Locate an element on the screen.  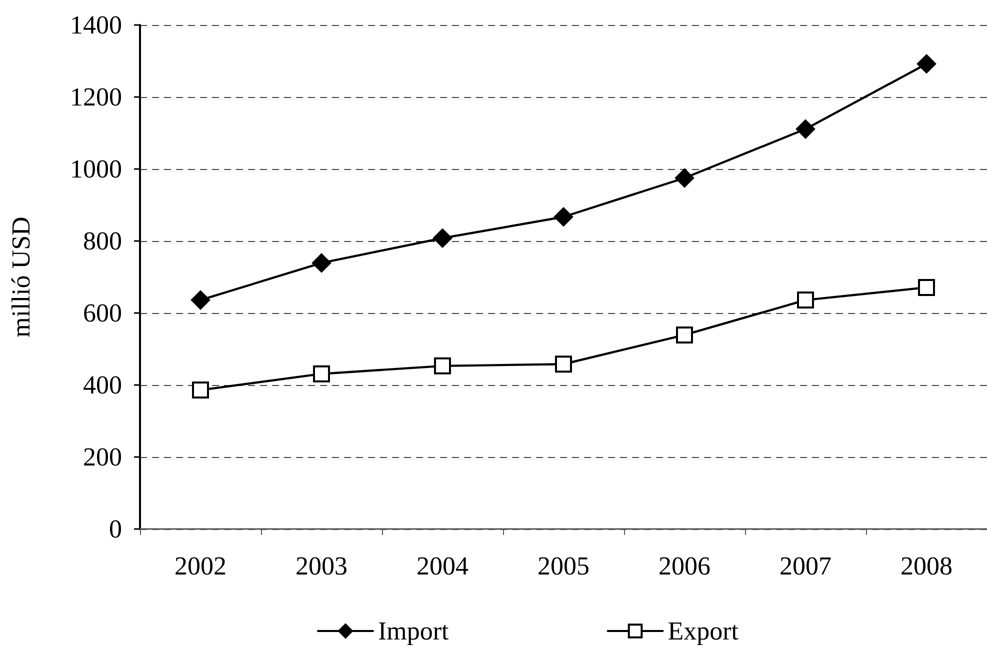
y-tick-label: 400 is located at coordinates (102, 385).